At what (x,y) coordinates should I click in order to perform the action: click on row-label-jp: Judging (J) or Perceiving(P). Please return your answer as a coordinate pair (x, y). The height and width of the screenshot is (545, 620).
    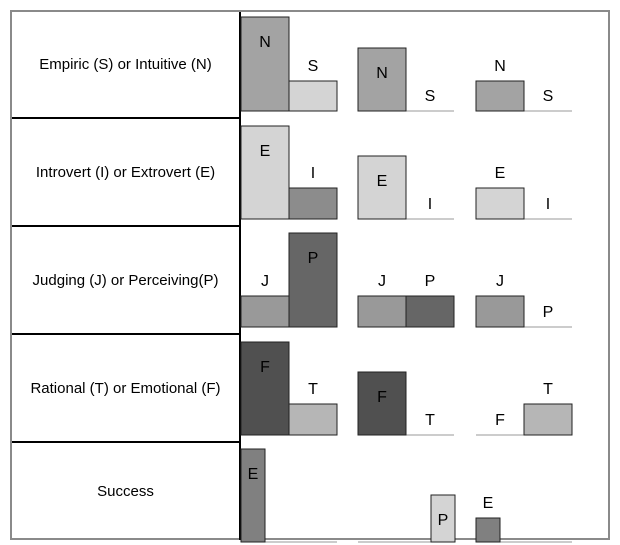
    Looking at the image, I should click on (126, 281).